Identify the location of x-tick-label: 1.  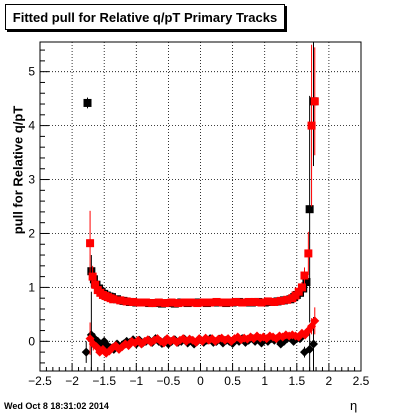
(264, 381).